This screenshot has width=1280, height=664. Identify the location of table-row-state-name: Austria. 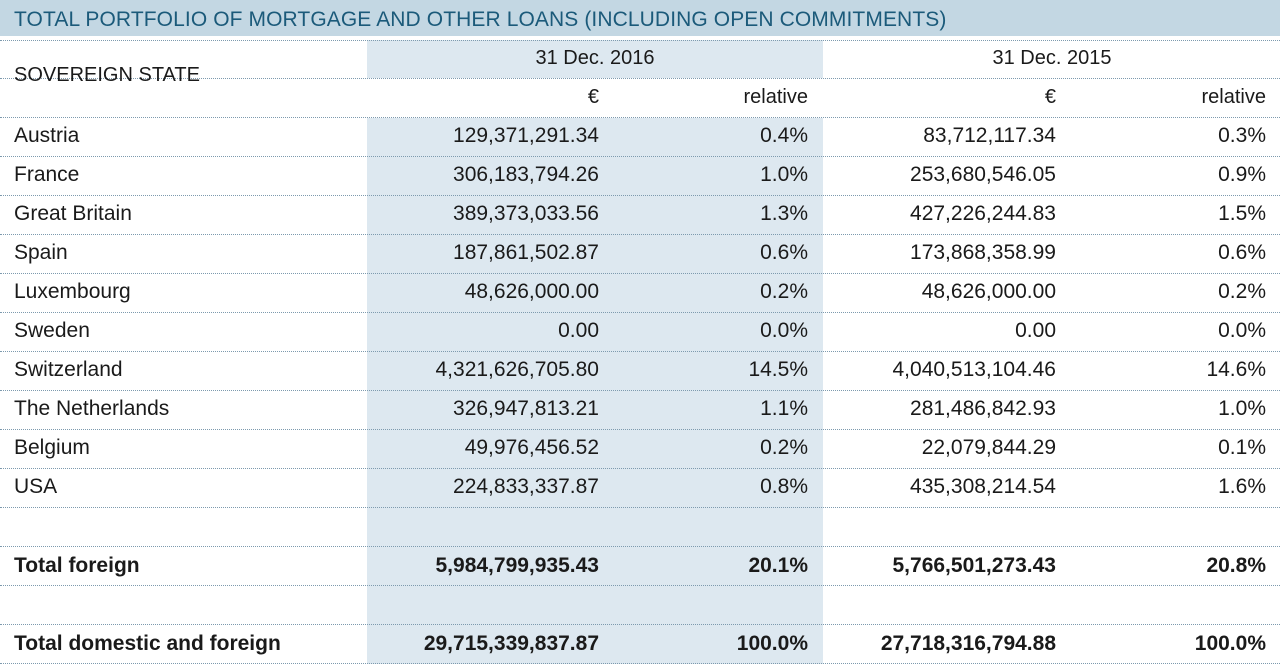
(47, 135).